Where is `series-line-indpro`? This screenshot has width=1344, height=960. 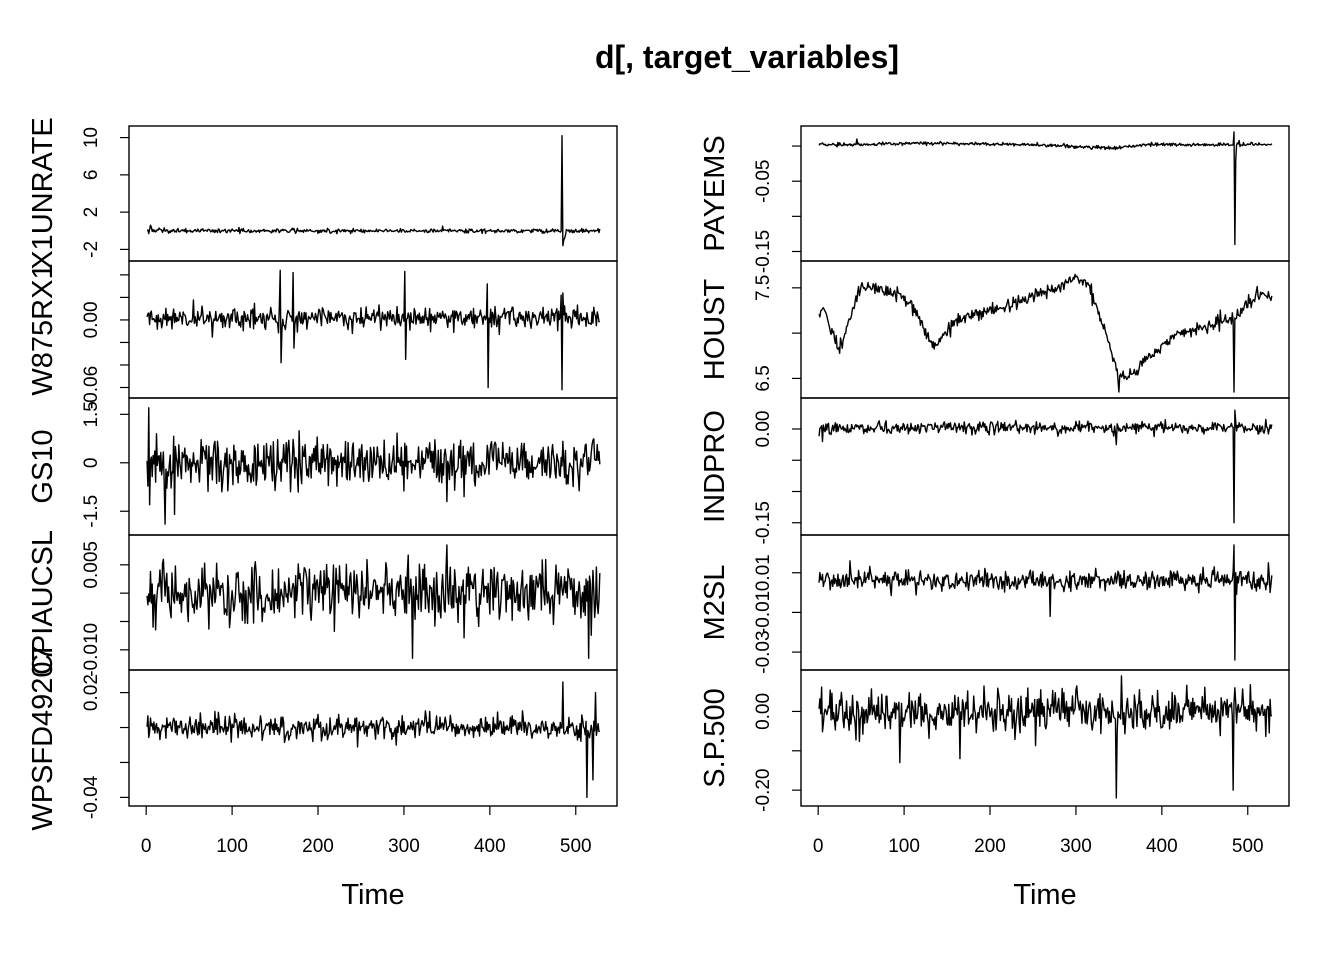
series-line-indpro is located at coordinates (1045, 466).